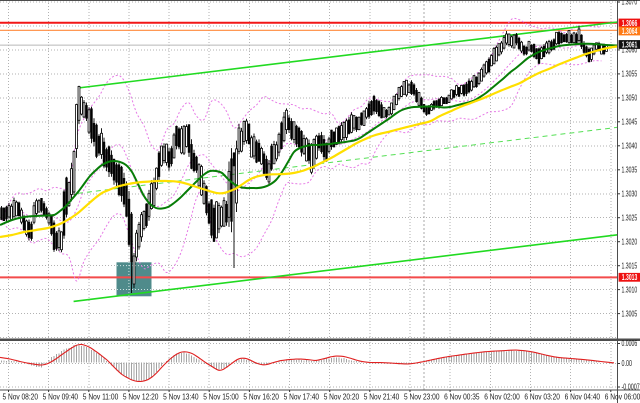 This screenshot has height=403, width=640. Describe the element at coordinates (181, 397) in the screenshot. I see `svg-text: 5 Nov 13:40` at that location.